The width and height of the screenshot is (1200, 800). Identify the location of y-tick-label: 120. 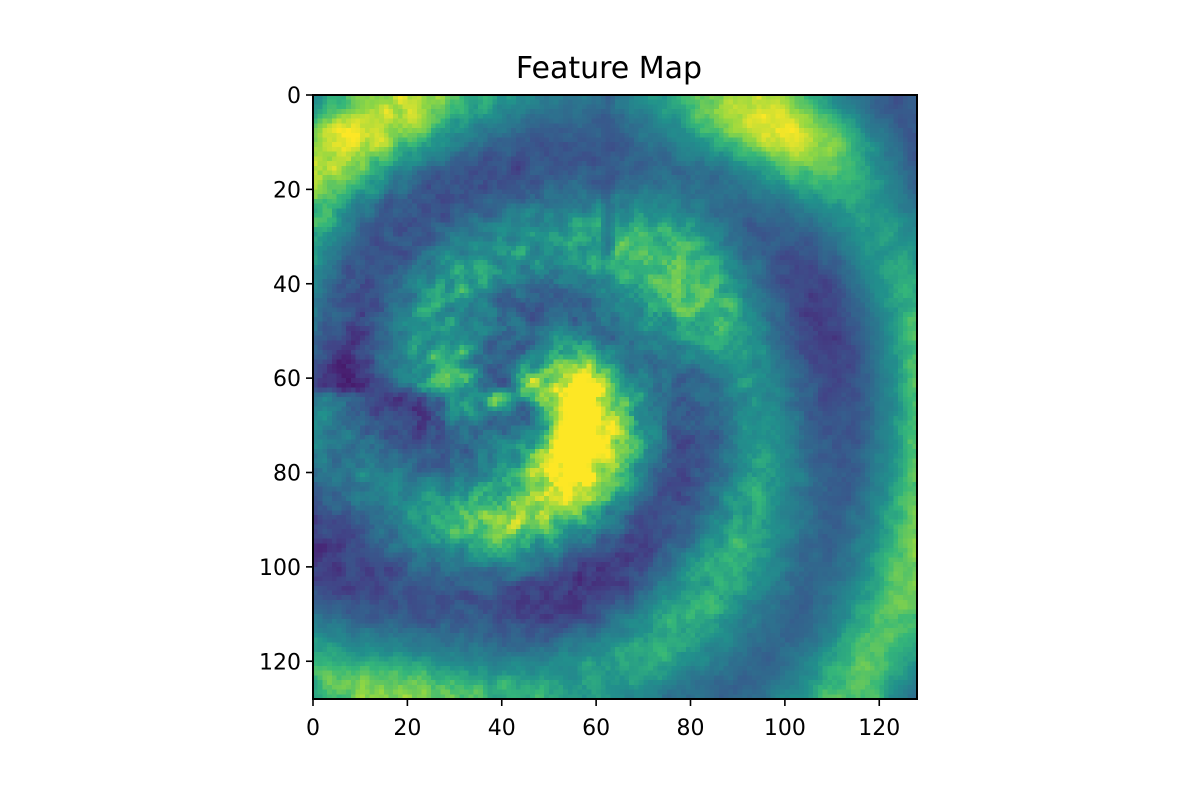
(280, 662).